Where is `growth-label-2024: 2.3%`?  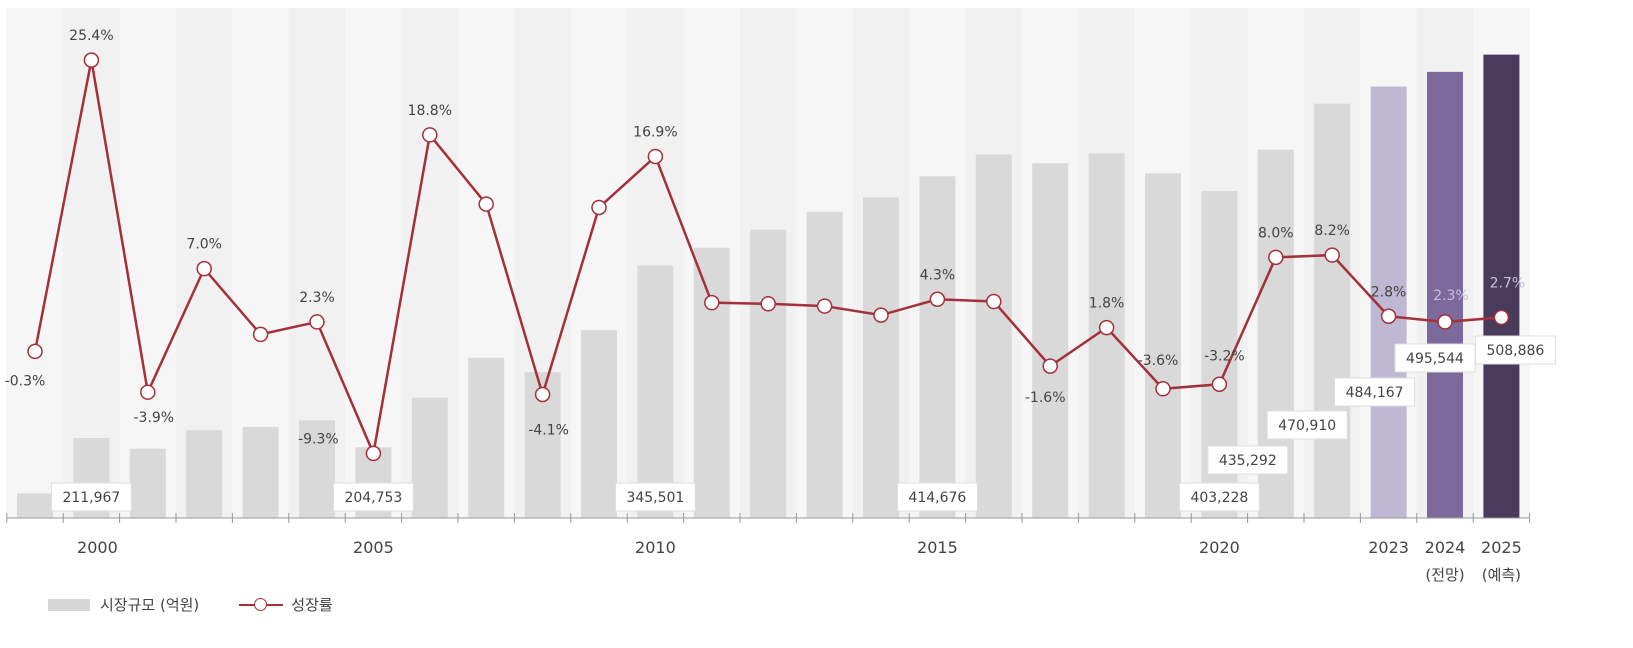 growth-label-2024: 2.3% is located at coordinates (1451, 296).